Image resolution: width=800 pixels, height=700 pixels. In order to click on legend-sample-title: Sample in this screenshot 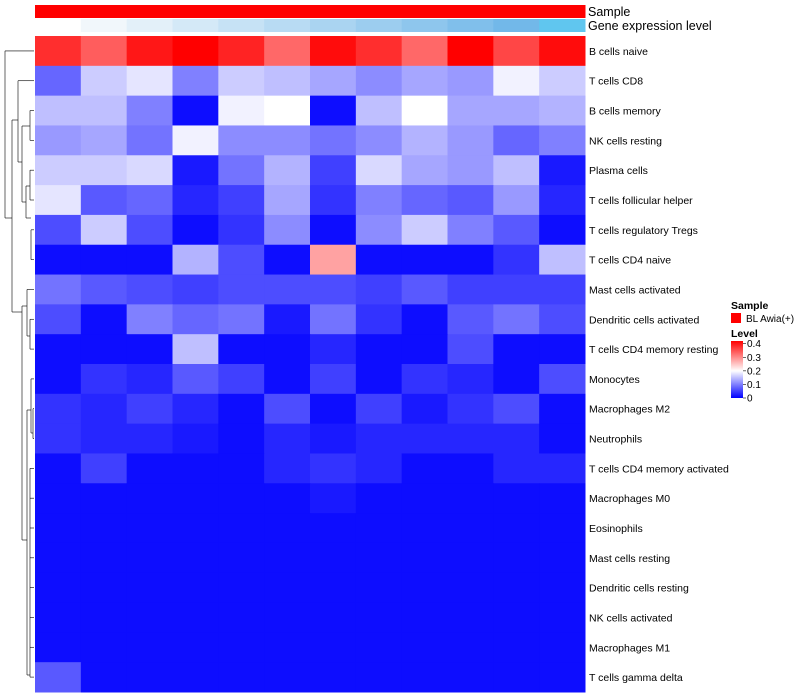, I will do `click(750, 306)`.